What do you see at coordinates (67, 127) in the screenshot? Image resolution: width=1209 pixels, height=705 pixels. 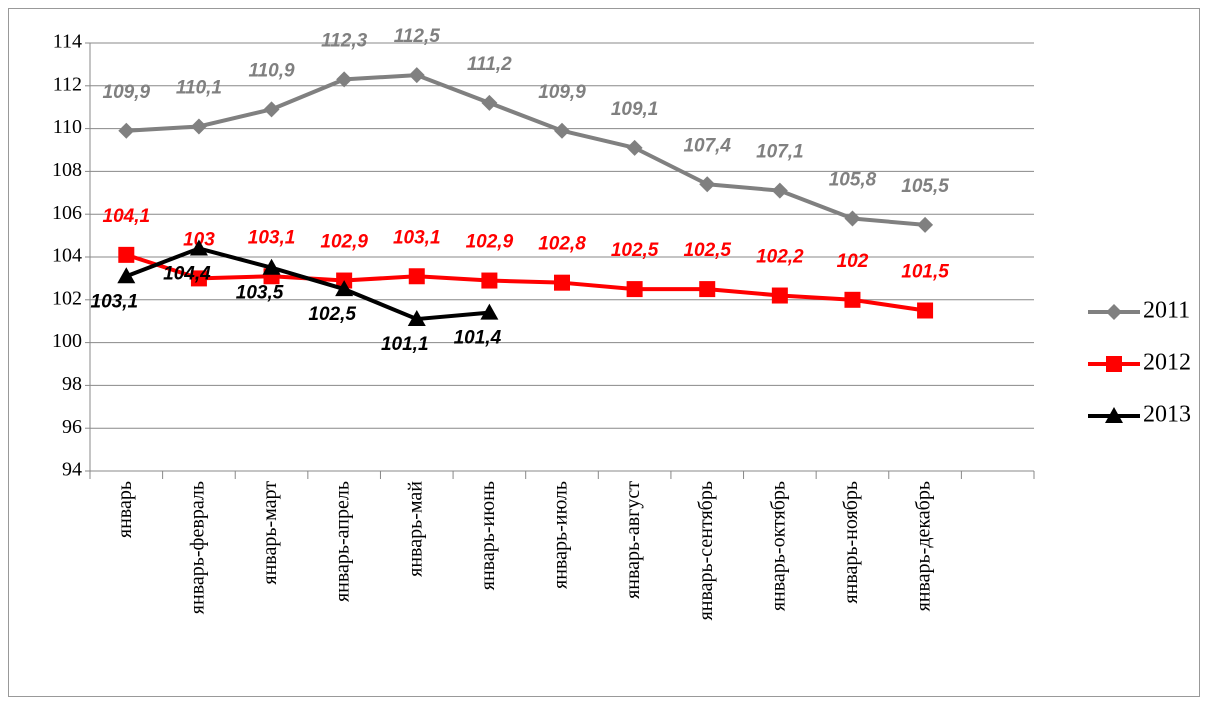 I see `y-tick-label: 110` at bounding box center [67, 127].